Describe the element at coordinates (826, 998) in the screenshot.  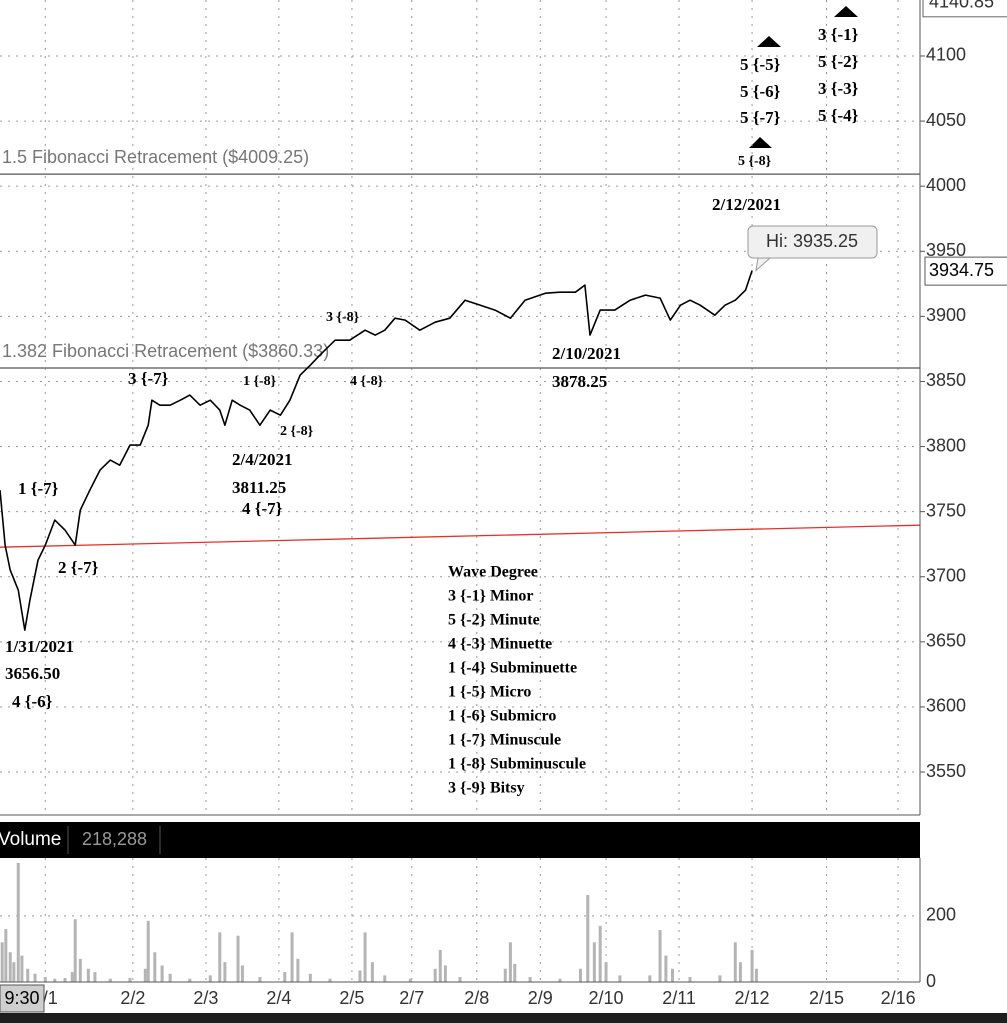
I see `x-tick-label: 2/15` at that location.